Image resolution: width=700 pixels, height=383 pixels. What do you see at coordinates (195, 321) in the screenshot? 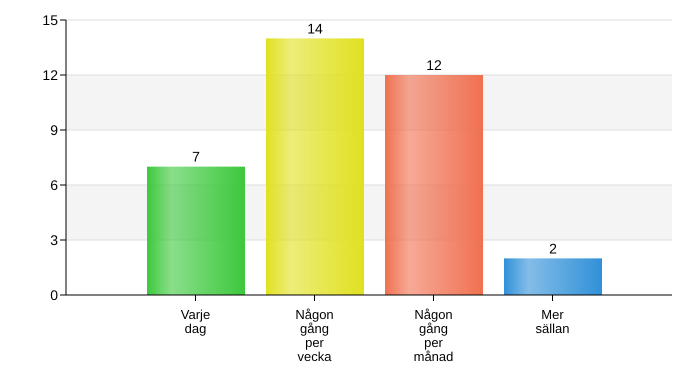
I see `x-tick-label: Varje dag` at bounding box center [195, 321].